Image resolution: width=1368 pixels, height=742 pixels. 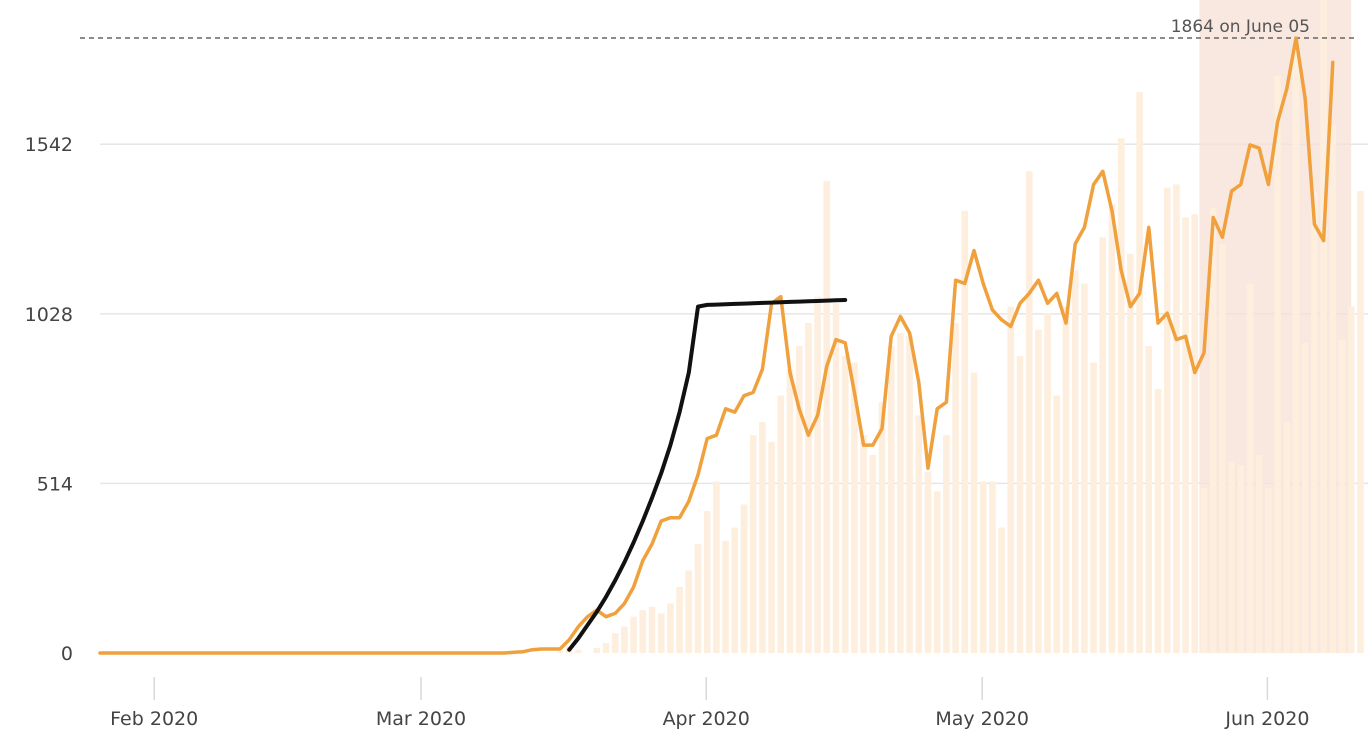 I want to click on max-annotation: 1864 on June 05, so click(x=719, y=28).